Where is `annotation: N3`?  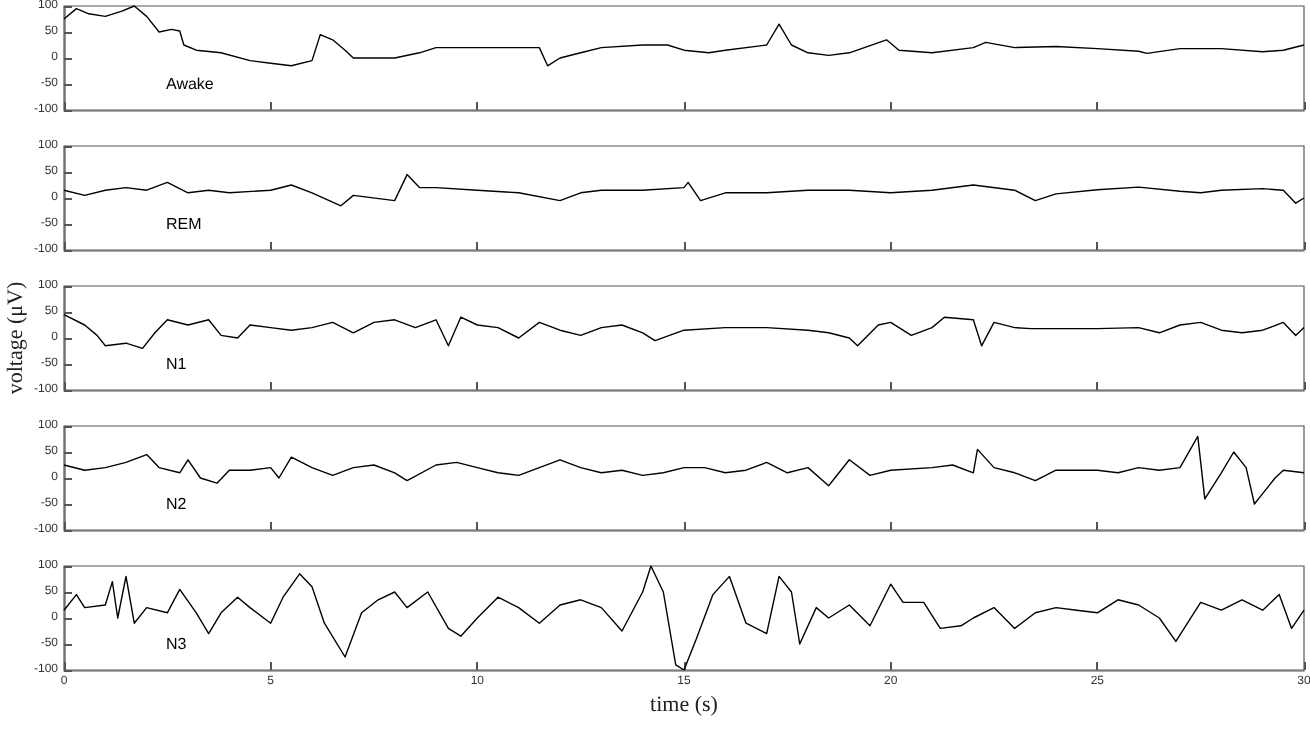 annotation: N3 is located at coordinates (177, 644).